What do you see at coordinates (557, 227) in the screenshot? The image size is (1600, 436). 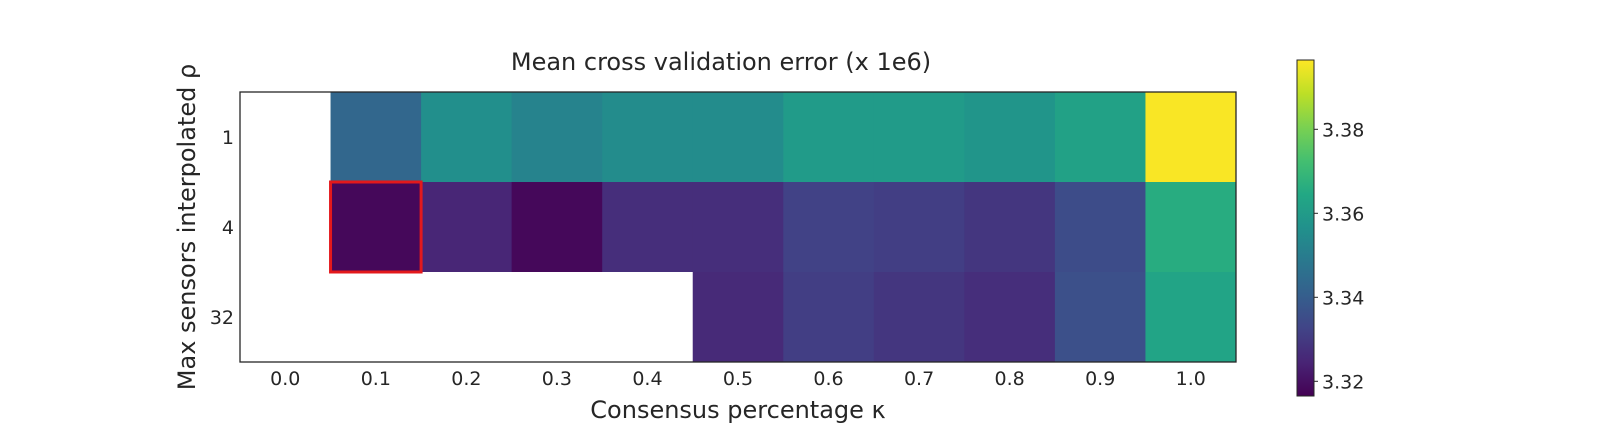 I see `heatmap-cell-r1-c3` at bounding box center [557, 227].